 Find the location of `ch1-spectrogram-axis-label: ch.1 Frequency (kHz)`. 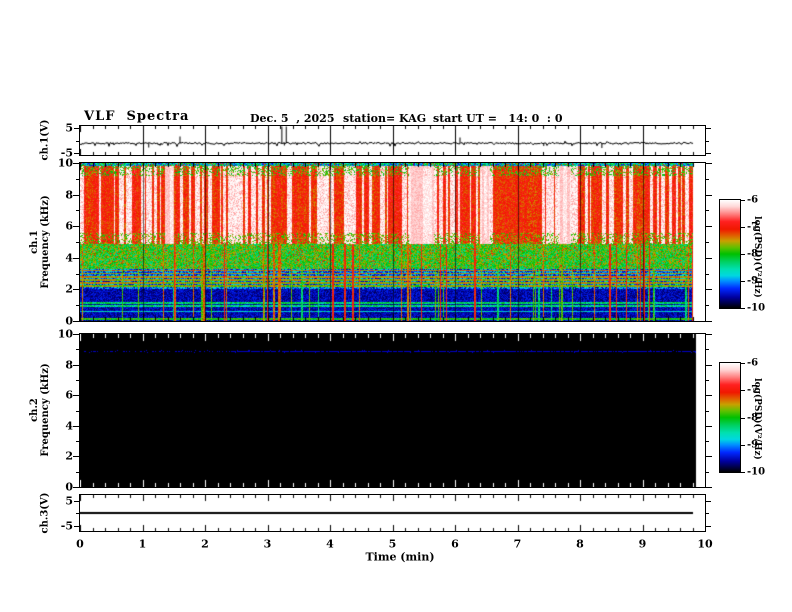

ch1-spectrogram-axis-label: ch.1 Frequency (kHz) is located at coordinates (40, 241).